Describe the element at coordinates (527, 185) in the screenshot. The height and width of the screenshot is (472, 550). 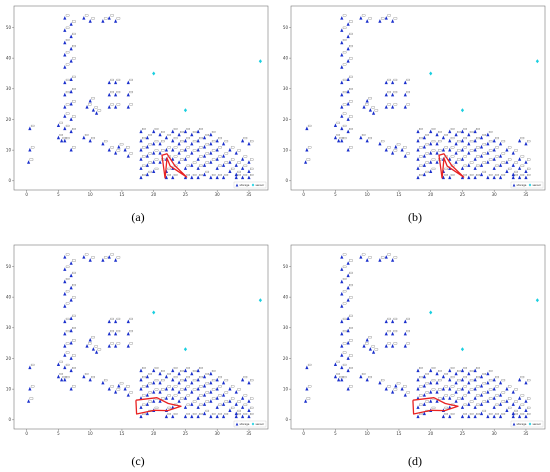
I see `legend-box` at that location.